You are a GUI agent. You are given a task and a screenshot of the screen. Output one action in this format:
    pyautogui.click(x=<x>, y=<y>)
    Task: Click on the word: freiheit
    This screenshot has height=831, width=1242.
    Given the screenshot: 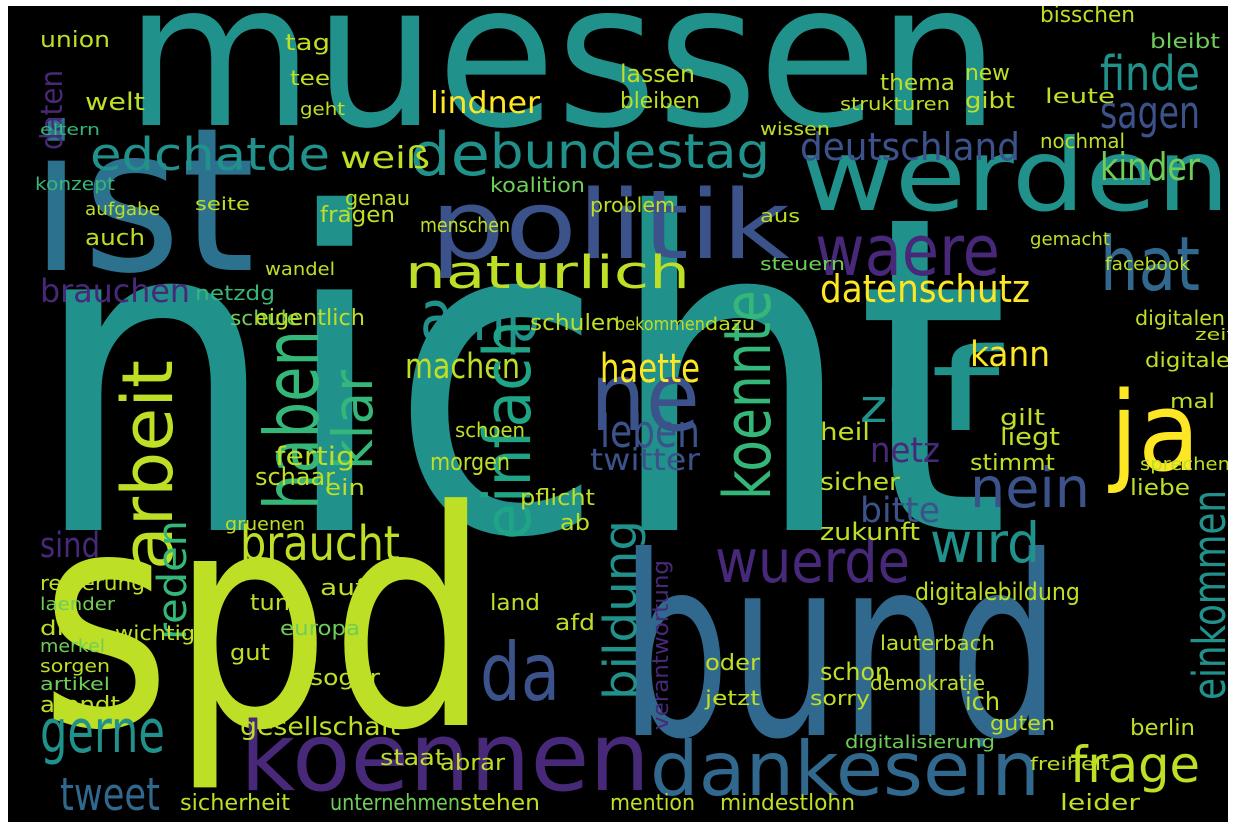 What is the action you would take?
    pyautogui.click(x=1070, y=764)
    